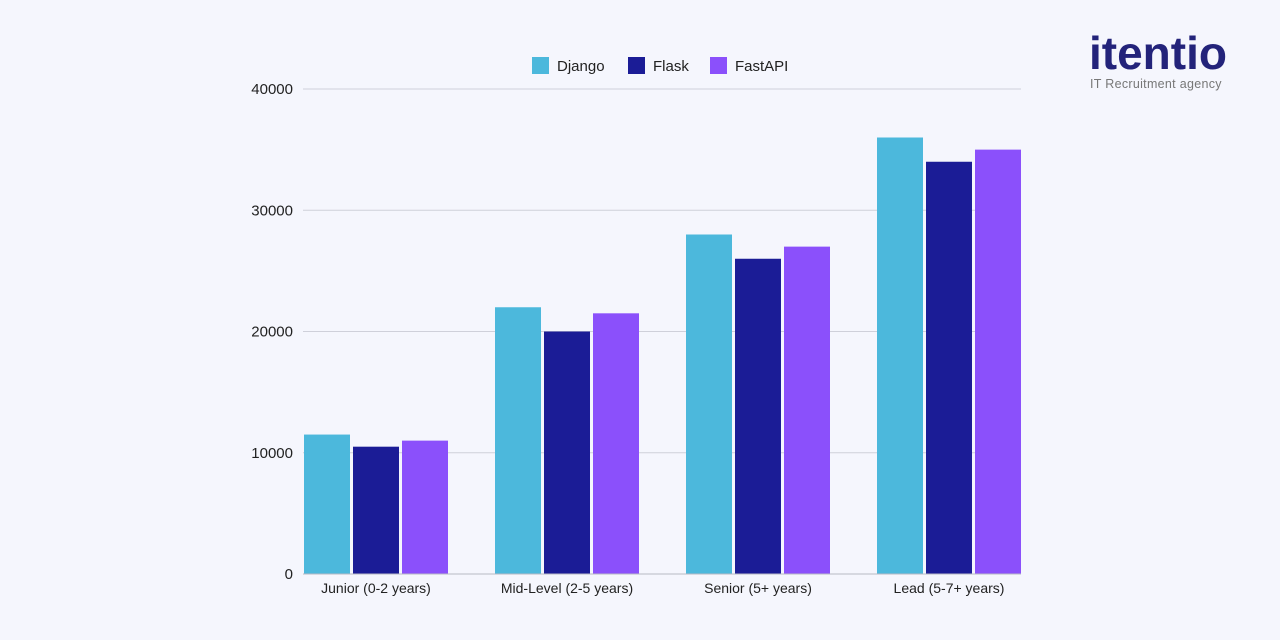  Describe the element at coordinates (718, 65) in the screenshot. I see `legend-swatch-fastapi` at that location.